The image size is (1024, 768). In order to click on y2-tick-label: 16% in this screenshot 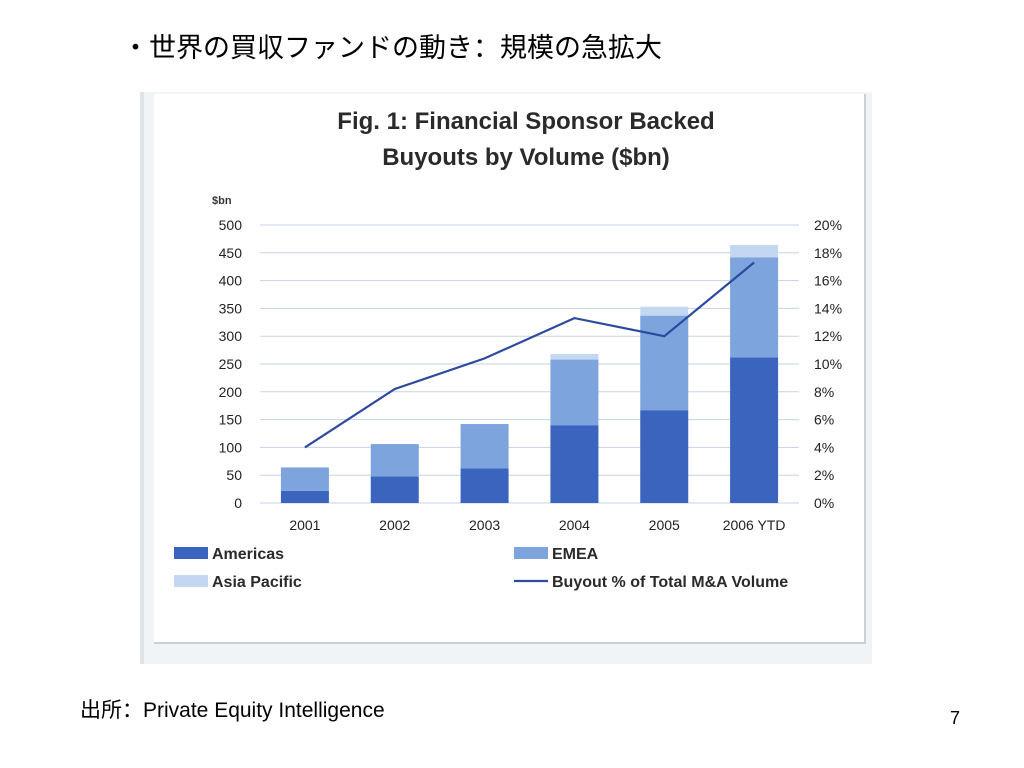, I will do `click(828, 281)`.